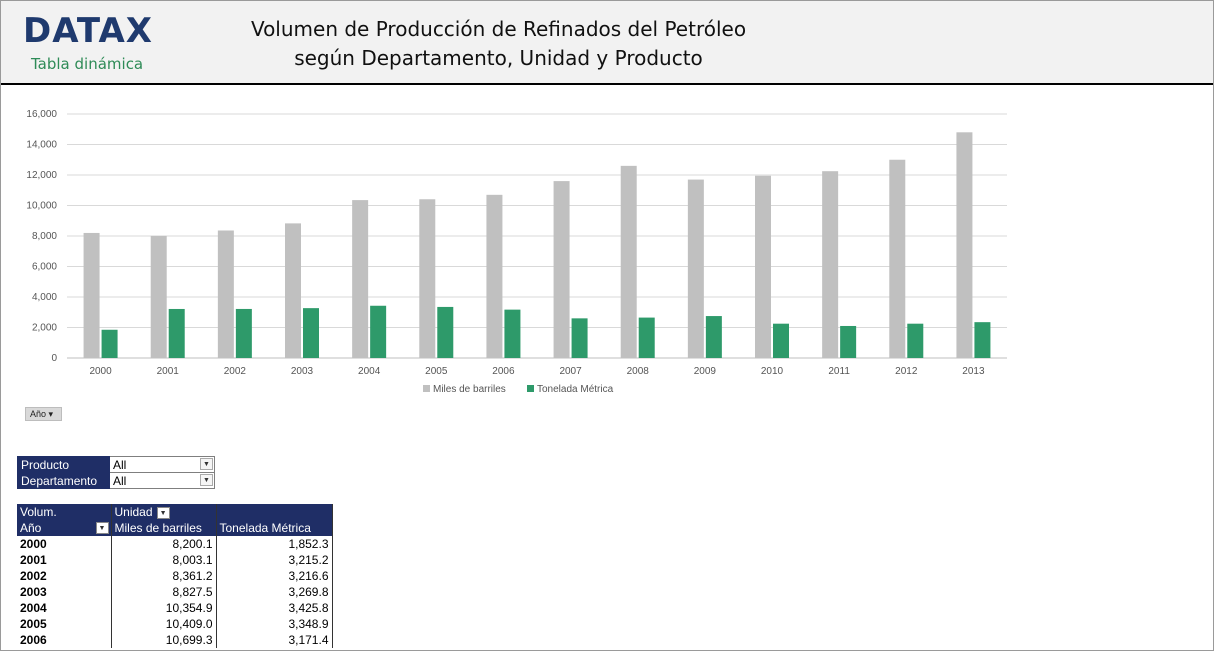  Describe the element at coordinates (41, 114) in the screenshot. I see `y-tick-label: 16,000` at that location.